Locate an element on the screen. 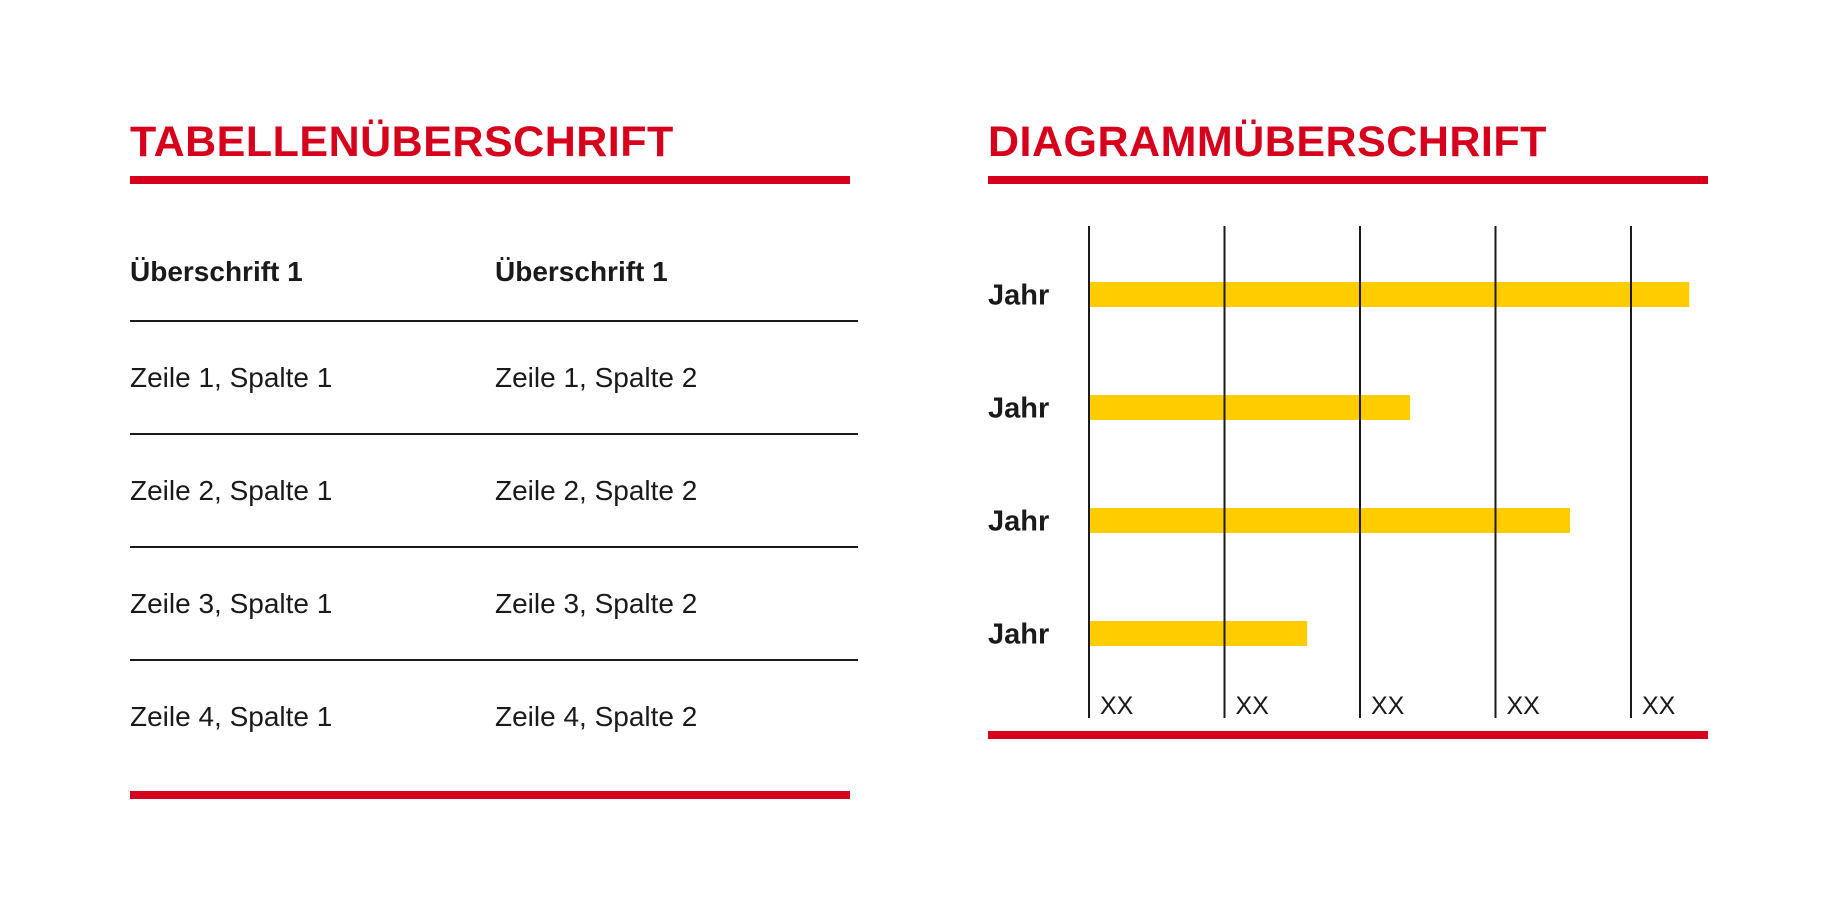 The width and height of the screenshot is (1824, 912). table-cell: Zeile 3, Spalte 1 is located at coordinates (312, 604).